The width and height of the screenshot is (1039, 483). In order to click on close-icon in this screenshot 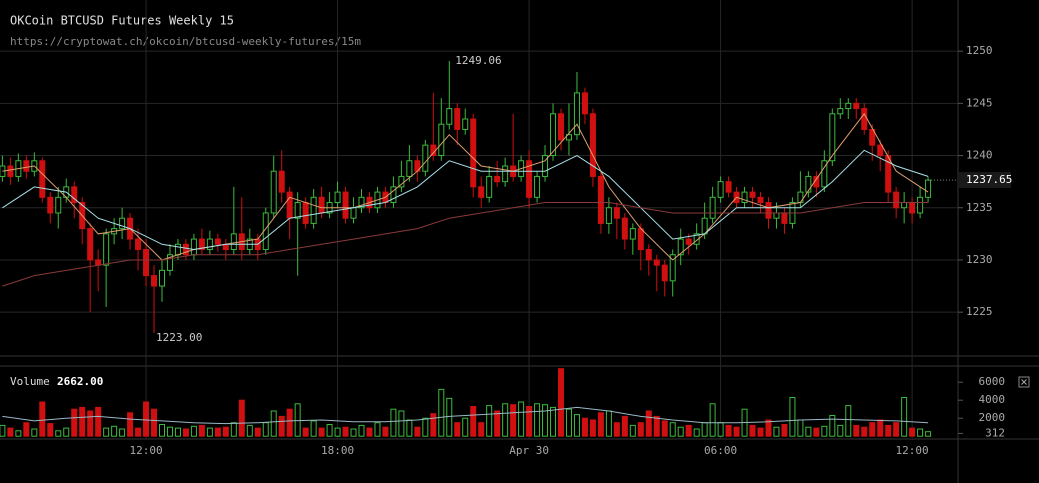, I will do `click(1024, 382)`.